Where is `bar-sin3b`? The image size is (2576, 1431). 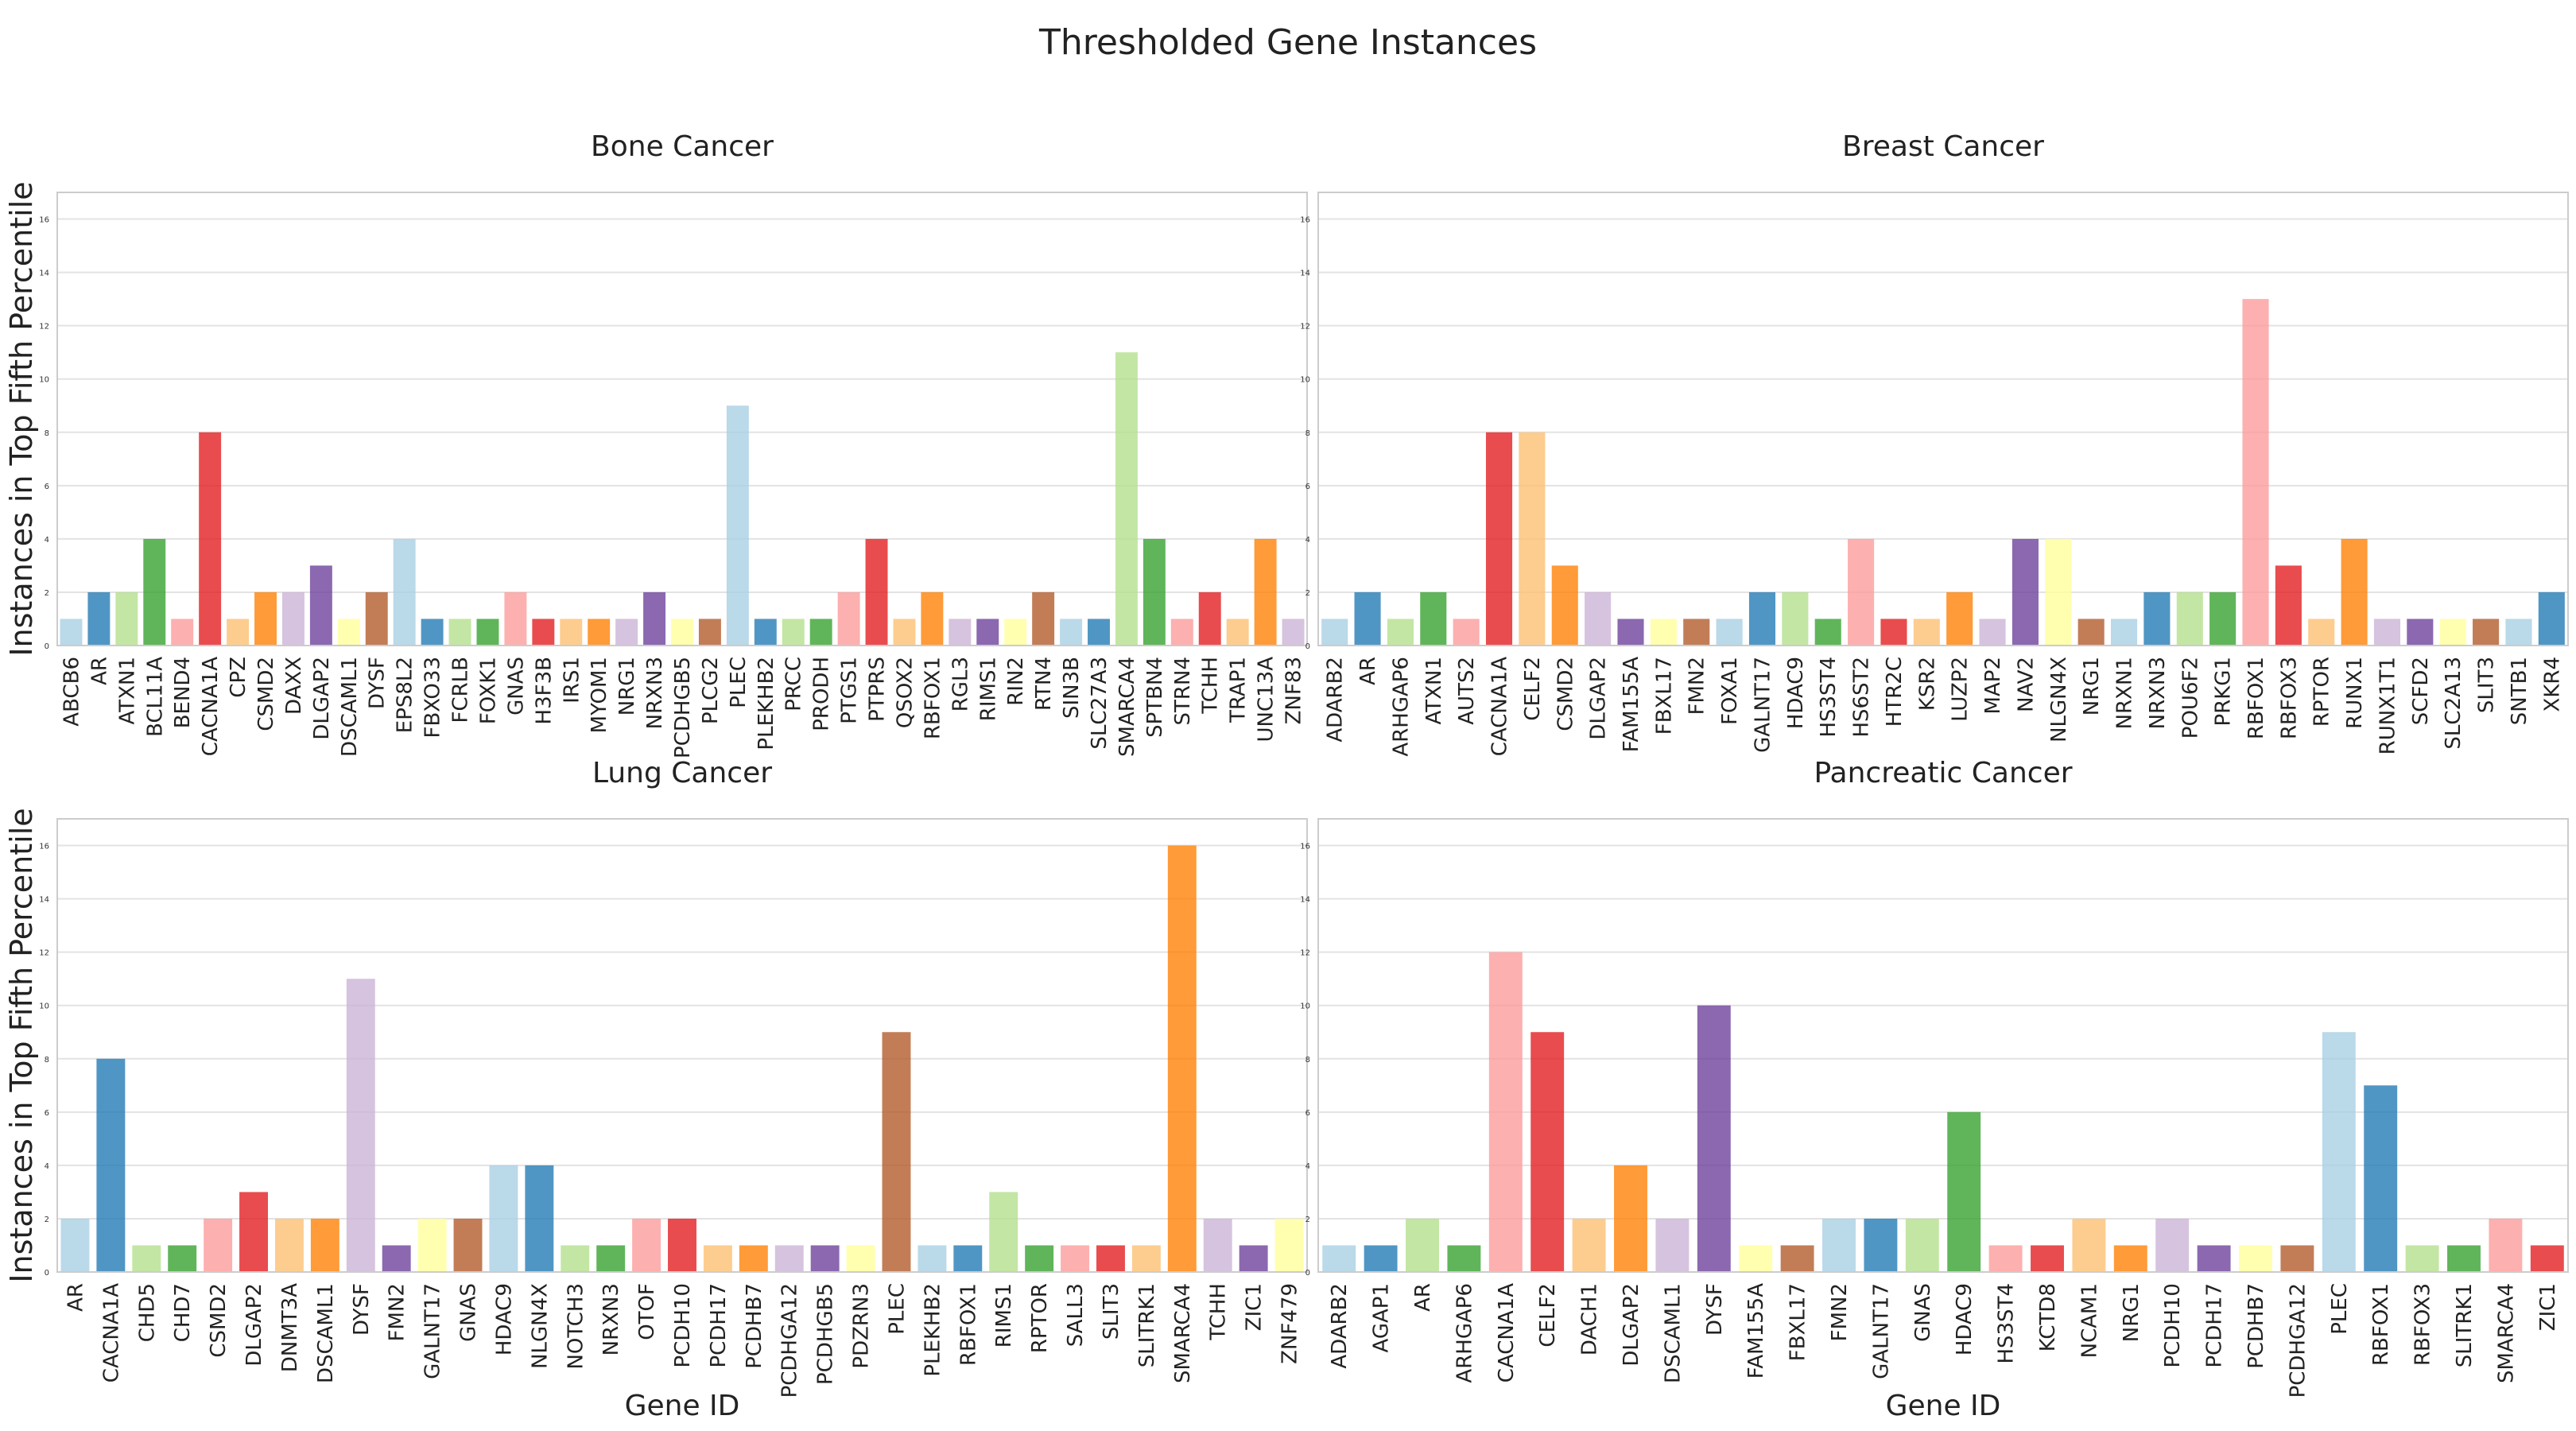 bar-sin3b is located at coordinates (1071, 632).